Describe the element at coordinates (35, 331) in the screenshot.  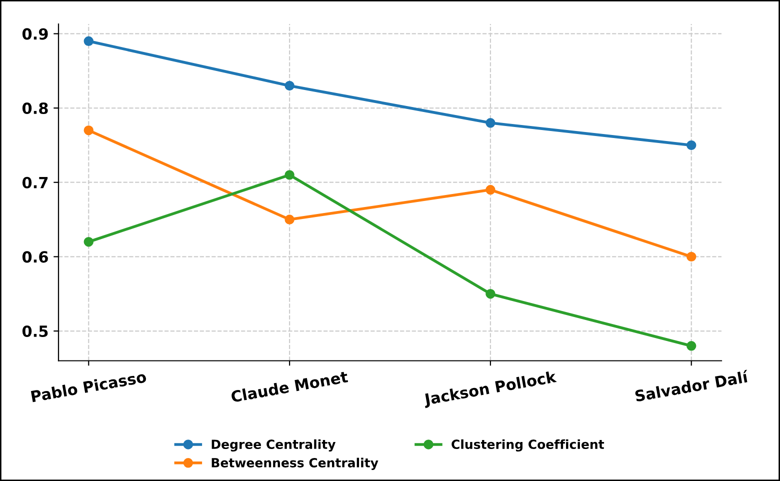
I see `y-tick-label: 0.5` at that location.